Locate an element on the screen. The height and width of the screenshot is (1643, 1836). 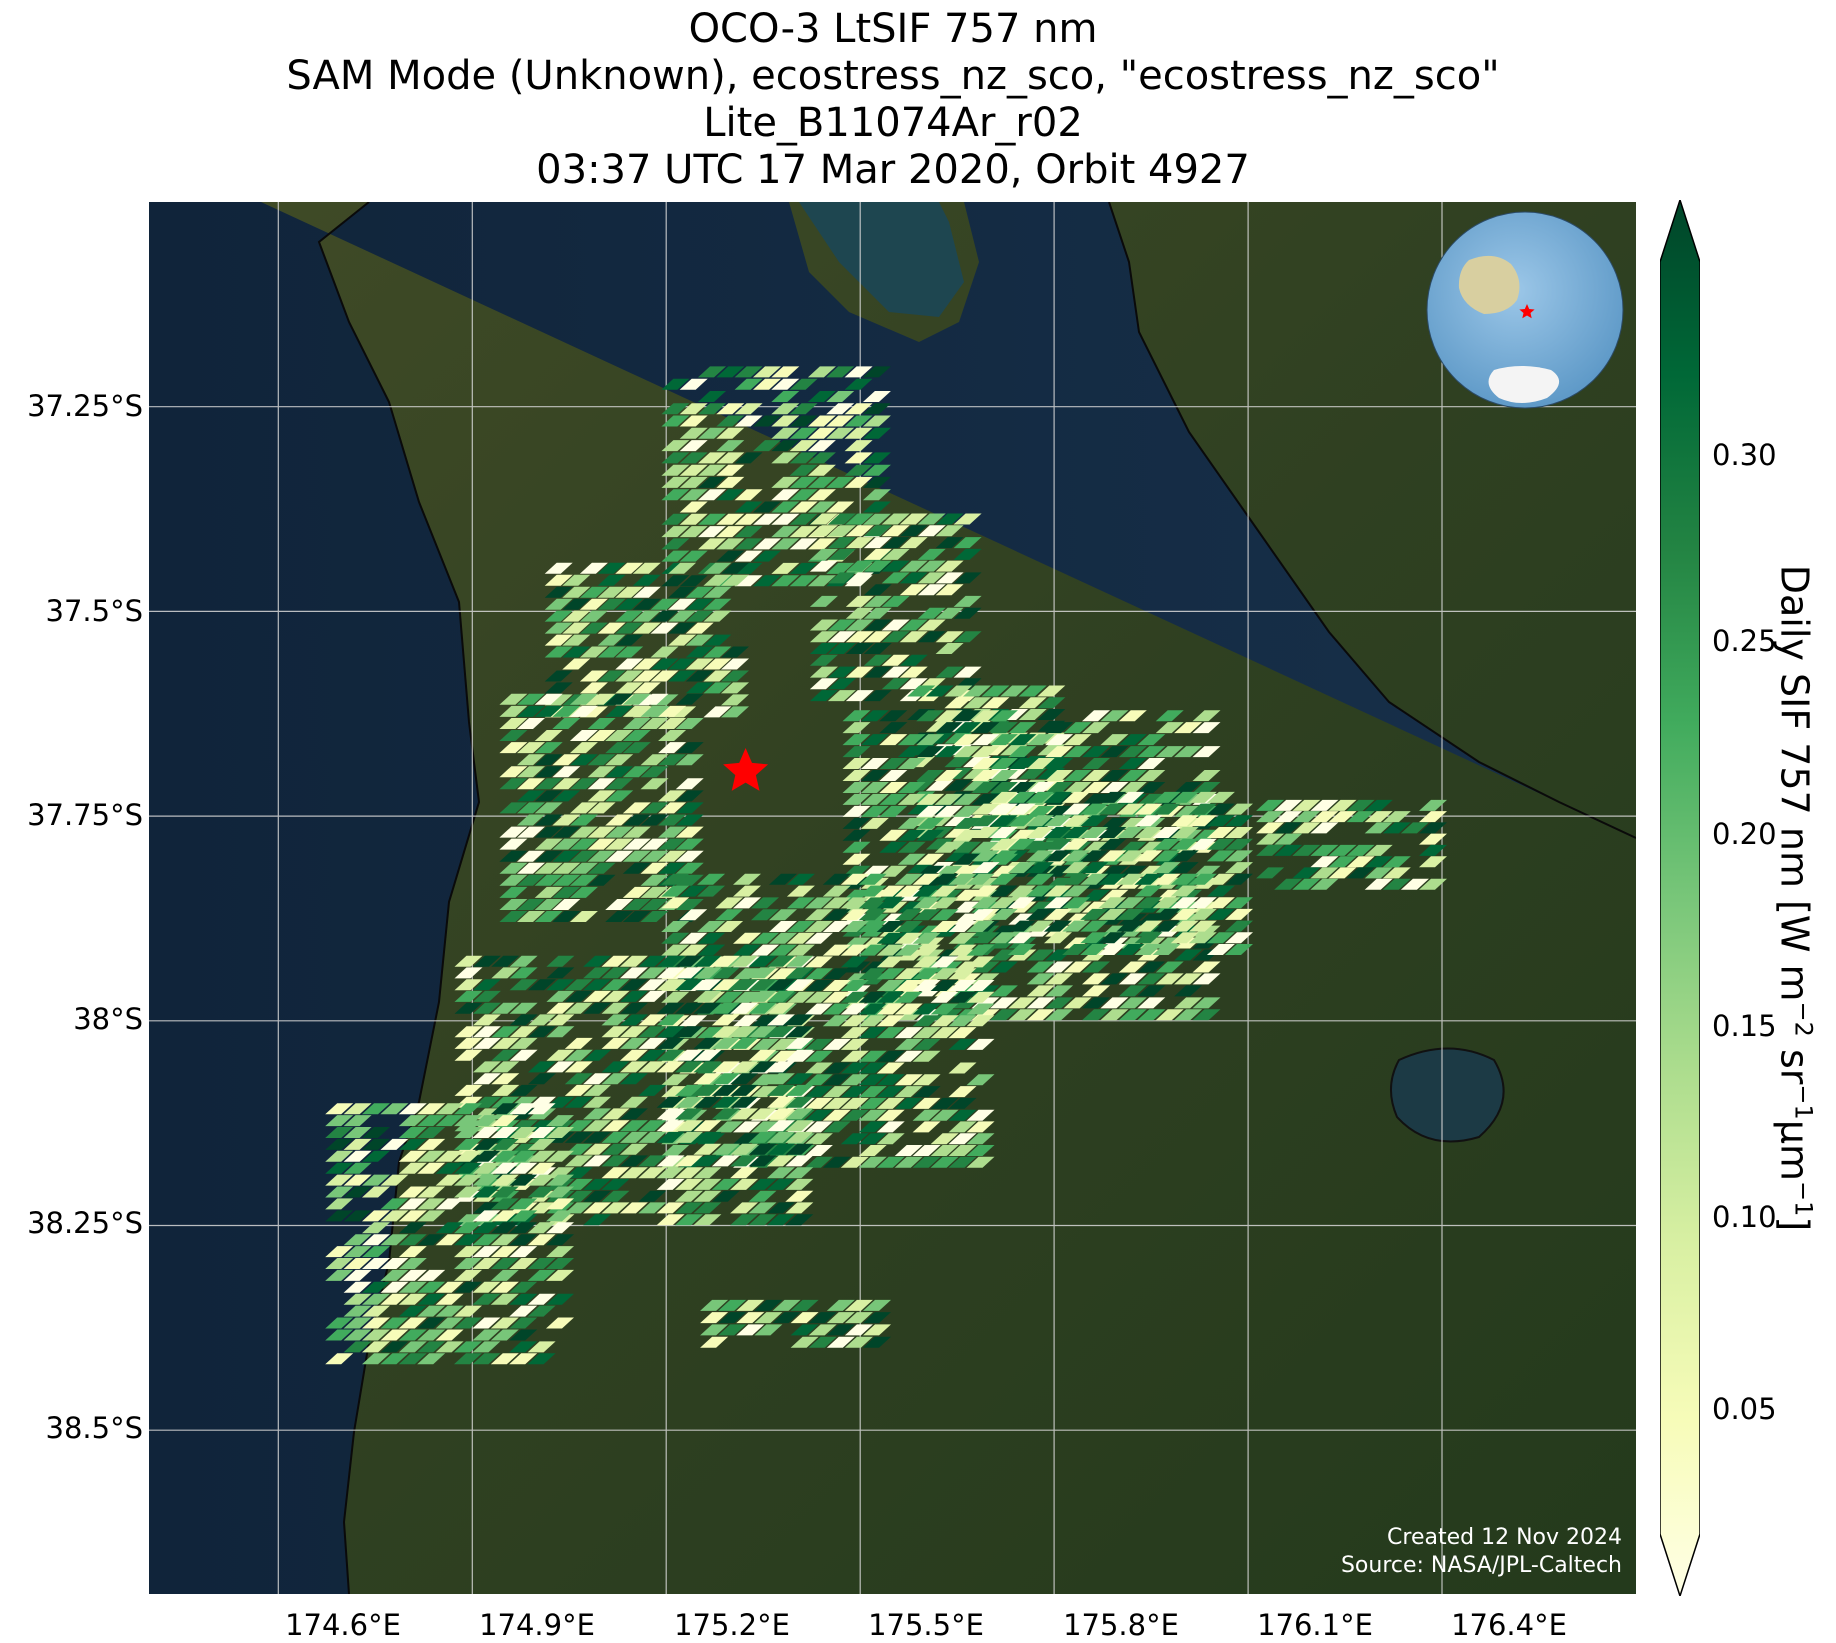
lon-label-6: 176.1°E is located at coordinates (1315, 1625).